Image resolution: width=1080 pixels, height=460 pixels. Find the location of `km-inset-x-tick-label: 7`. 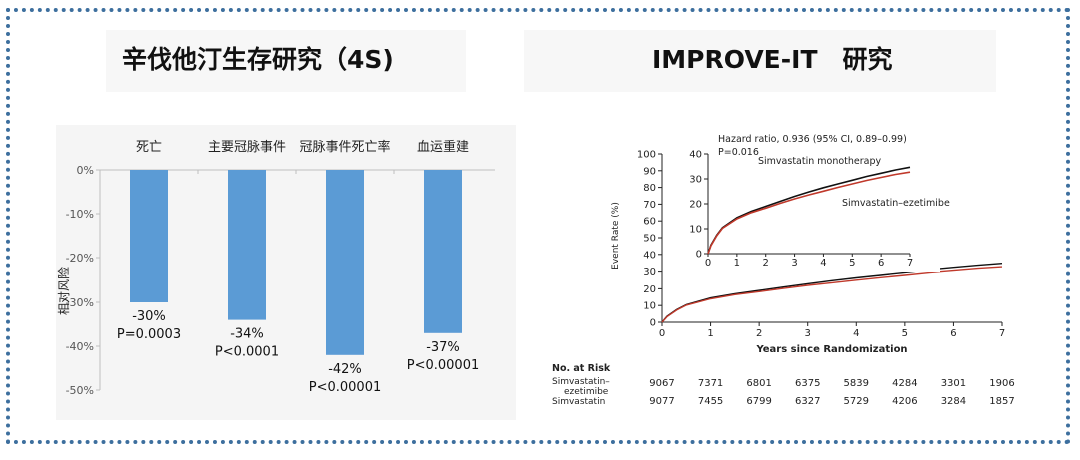

km-inset-x-tick-label: 7 is located at coordinates (910, 263).